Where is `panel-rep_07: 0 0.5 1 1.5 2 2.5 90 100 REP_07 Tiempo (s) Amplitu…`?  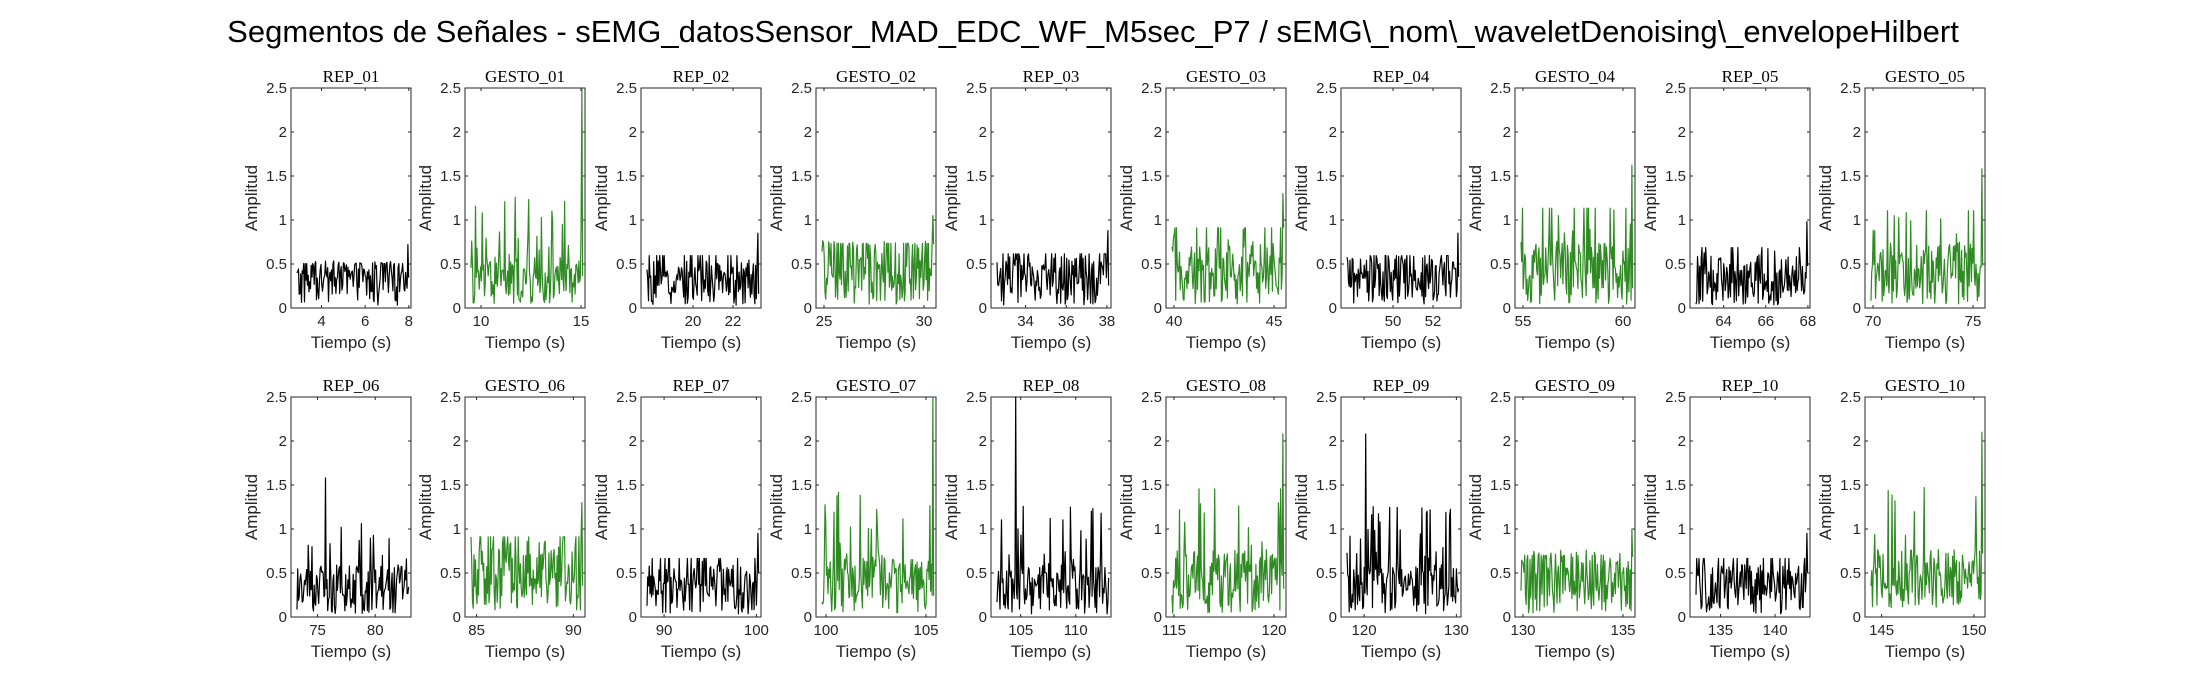 panel-rep_07: 0 0.5 1 1.5 2 2.5 90 100 REP_07 Tiempo (s) Amplitu… is located at coordinates (680, 518).